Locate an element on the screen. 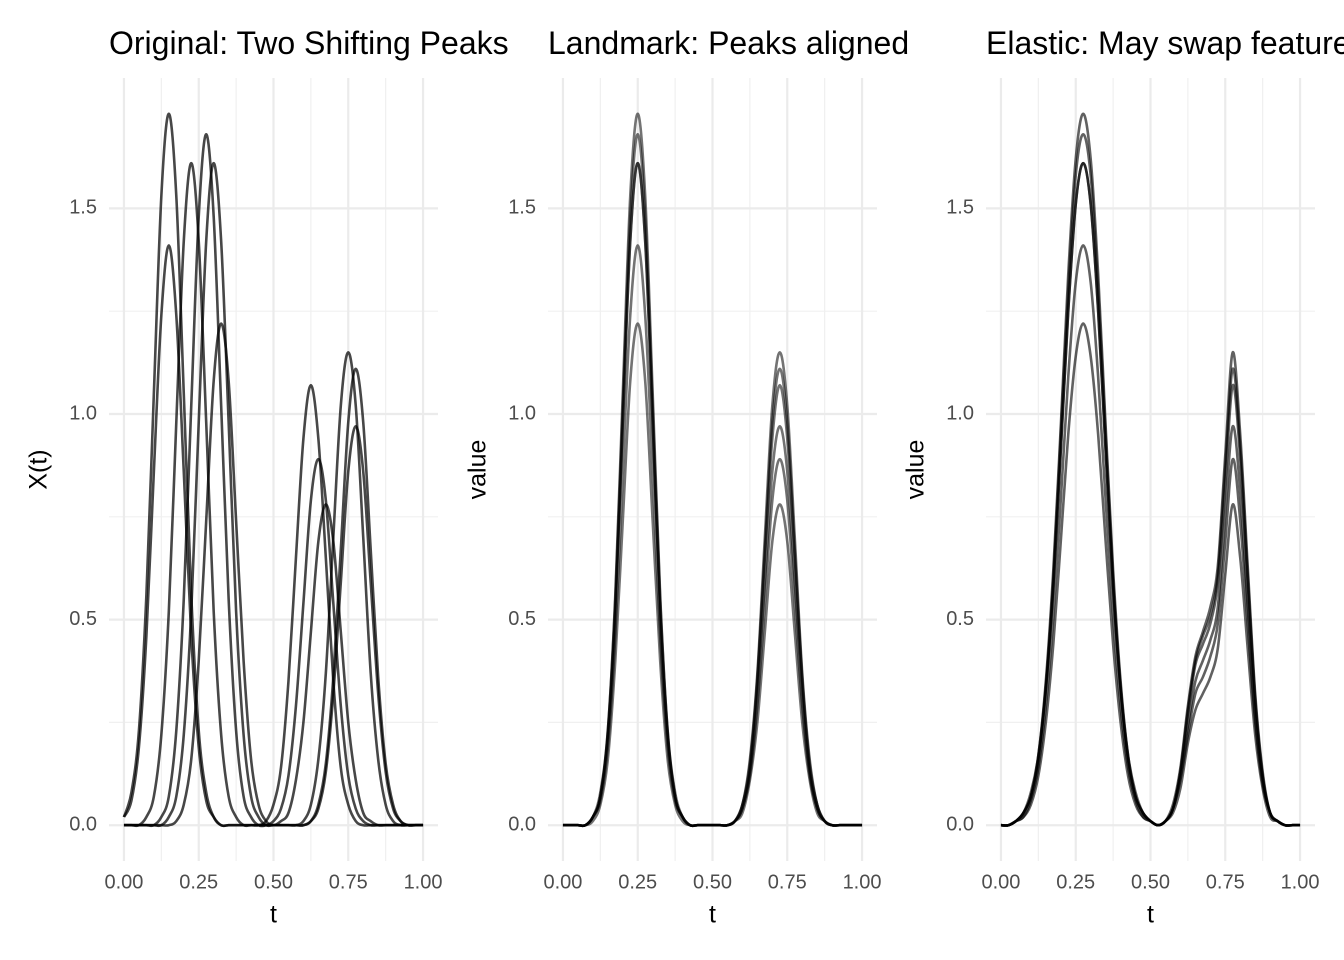 This screenshot has width=1344, height=960. chart-title: Elastic: May swap features is located at coordinates (1165, 43).